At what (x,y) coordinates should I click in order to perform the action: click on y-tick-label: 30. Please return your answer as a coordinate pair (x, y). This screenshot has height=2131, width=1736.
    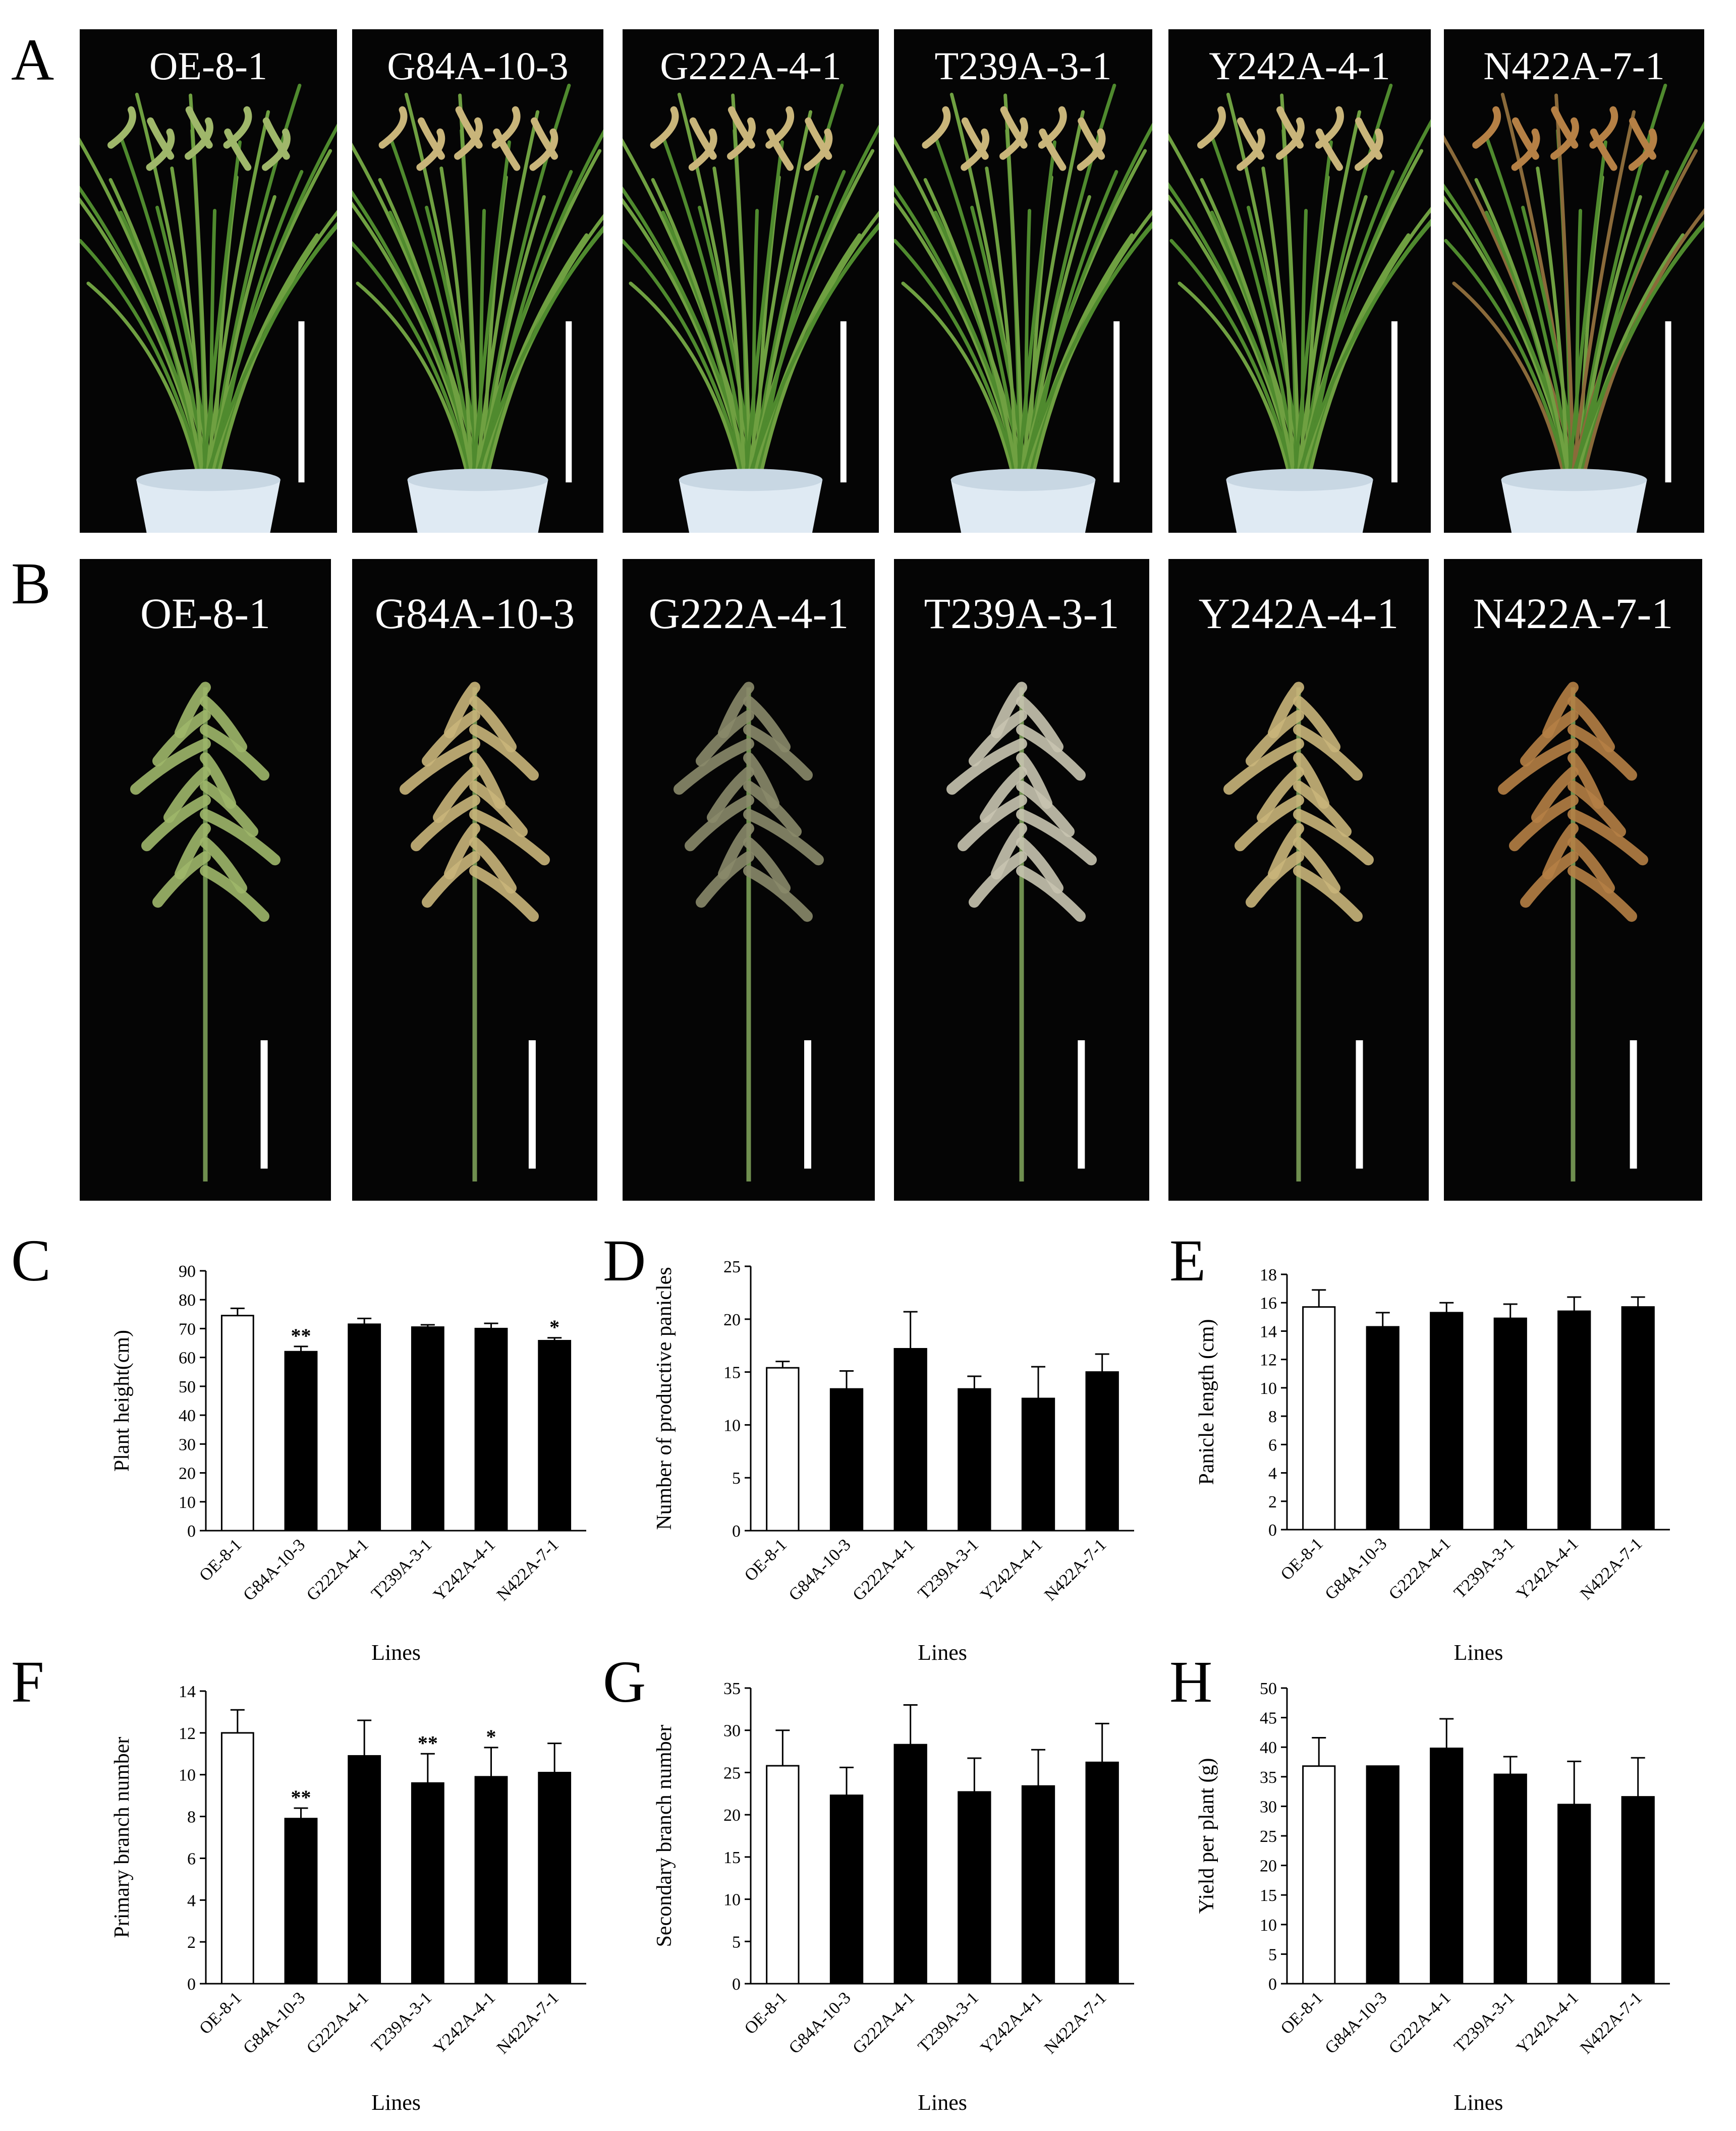
    Looking at the image, I should click on (187, 1444).